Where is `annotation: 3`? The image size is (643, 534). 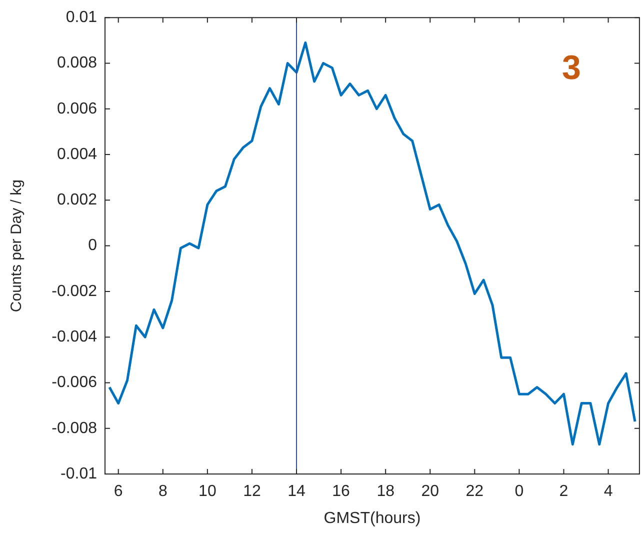 annotation: 3 is located at coordinates (571, 67).